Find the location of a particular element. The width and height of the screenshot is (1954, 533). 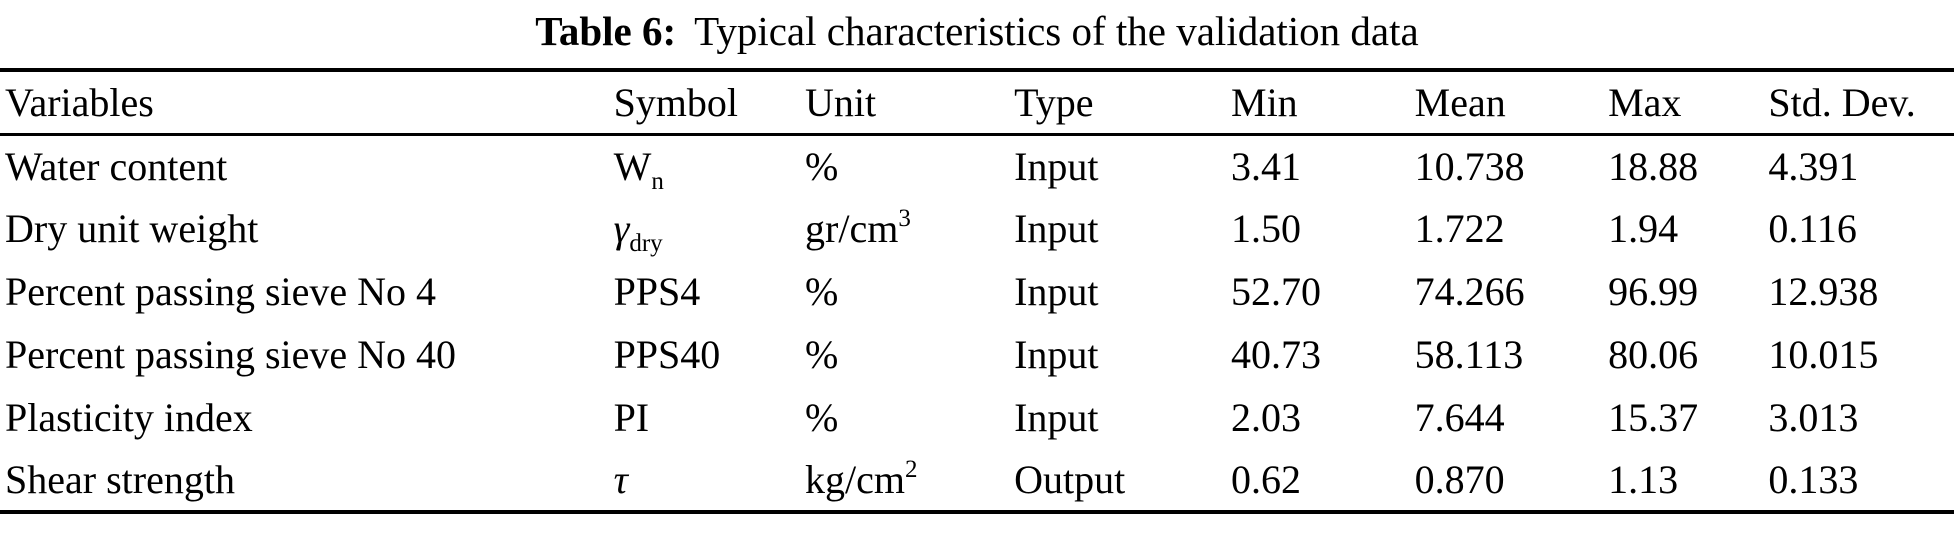

unit-superscript: 2 is located at coordinates (911, 469).